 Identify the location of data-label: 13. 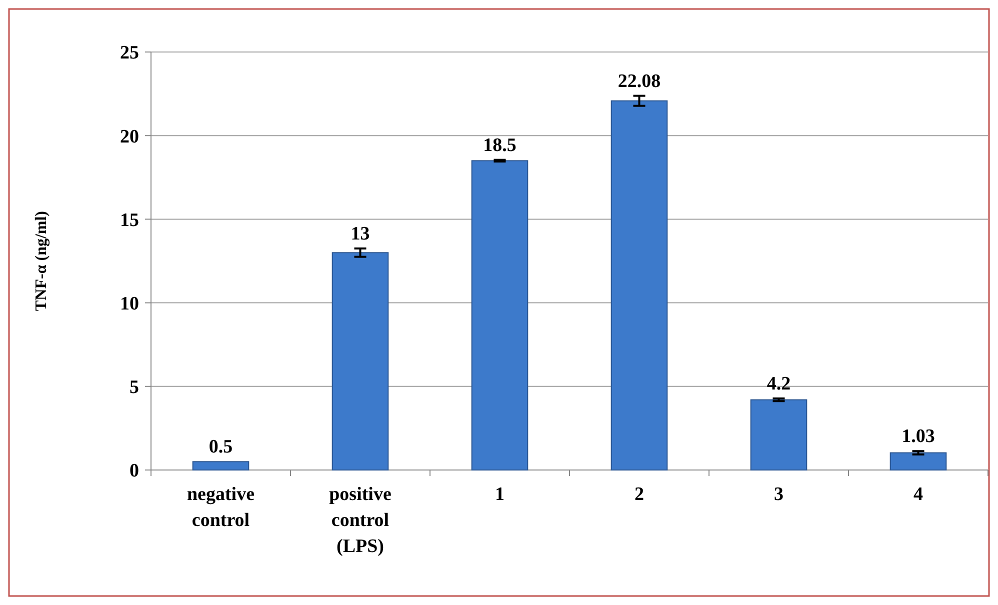
(360, 233).